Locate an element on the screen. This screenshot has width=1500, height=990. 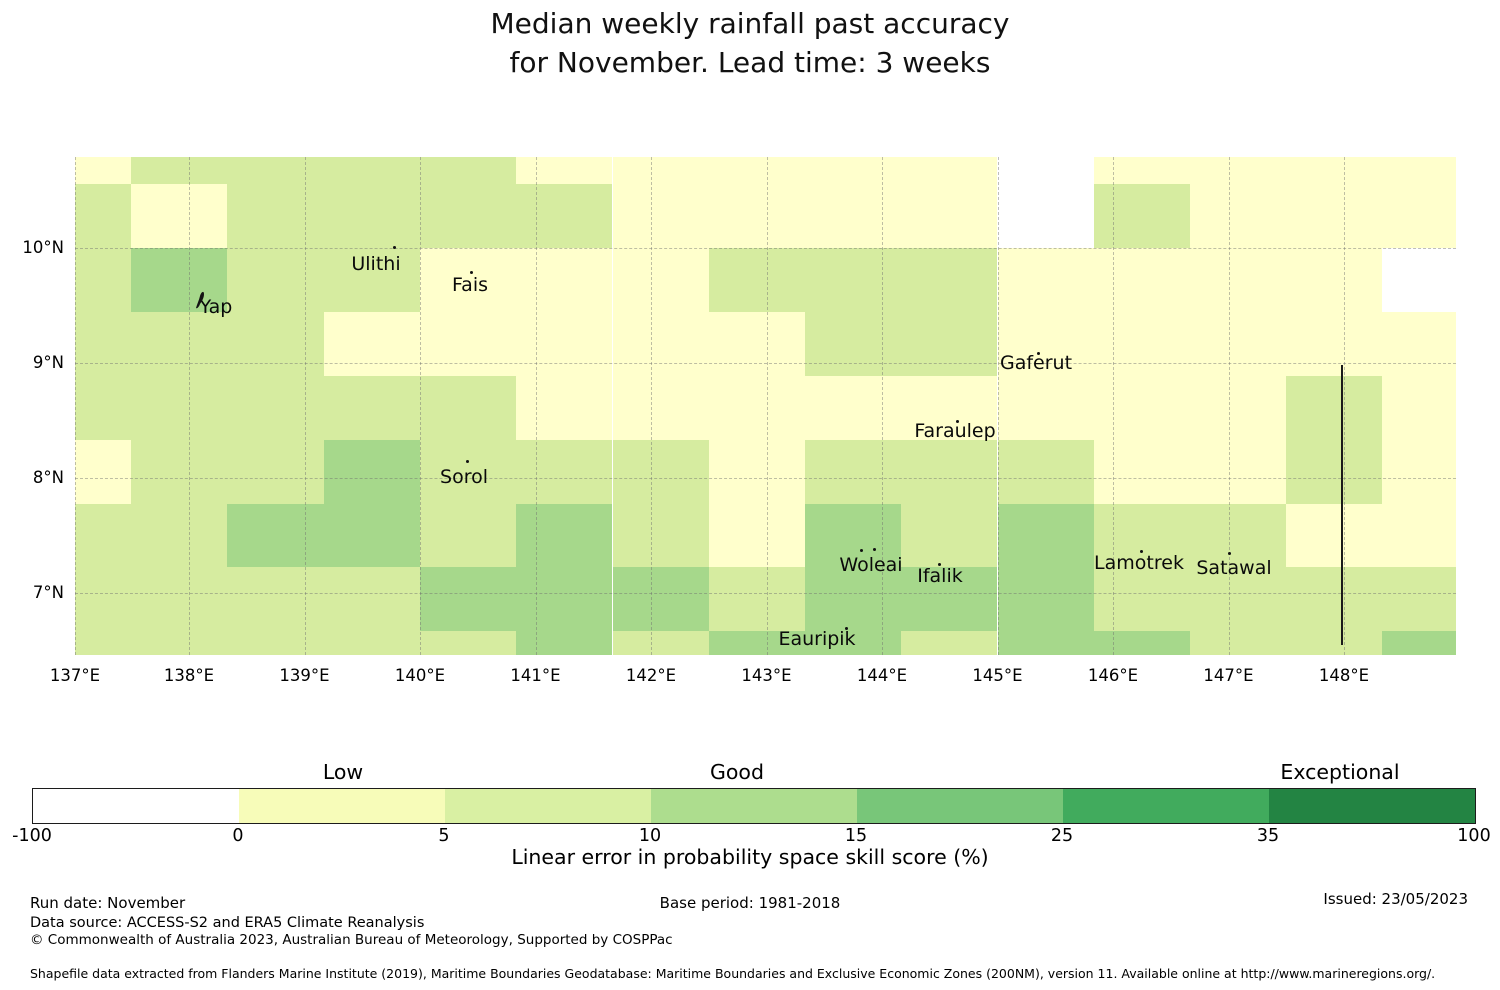
island-label: Sorol is located at coordinates (464, 477).